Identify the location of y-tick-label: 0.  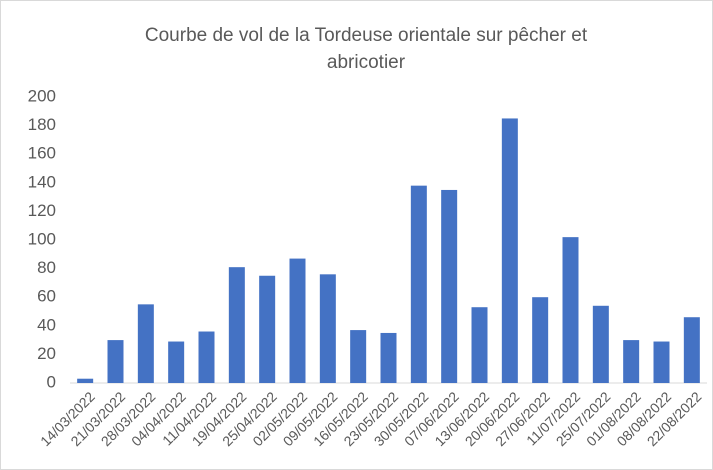
(51, 381).